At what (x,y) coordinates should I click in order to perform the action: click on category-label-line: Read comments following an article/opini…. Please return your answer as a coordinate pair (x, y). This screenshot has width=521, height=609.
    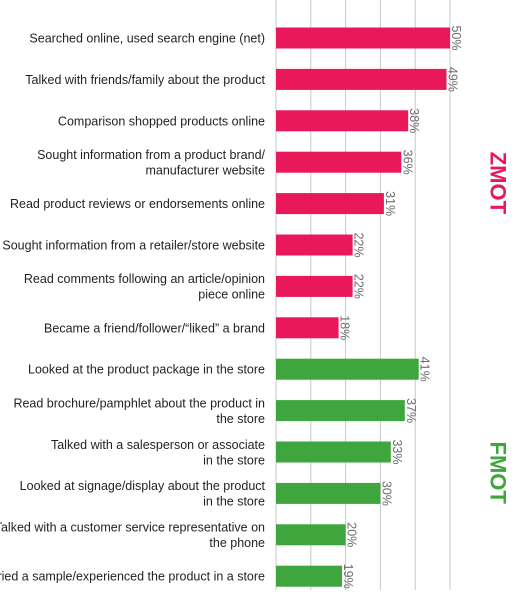
    Looking at the image, I should click on (144, 279).